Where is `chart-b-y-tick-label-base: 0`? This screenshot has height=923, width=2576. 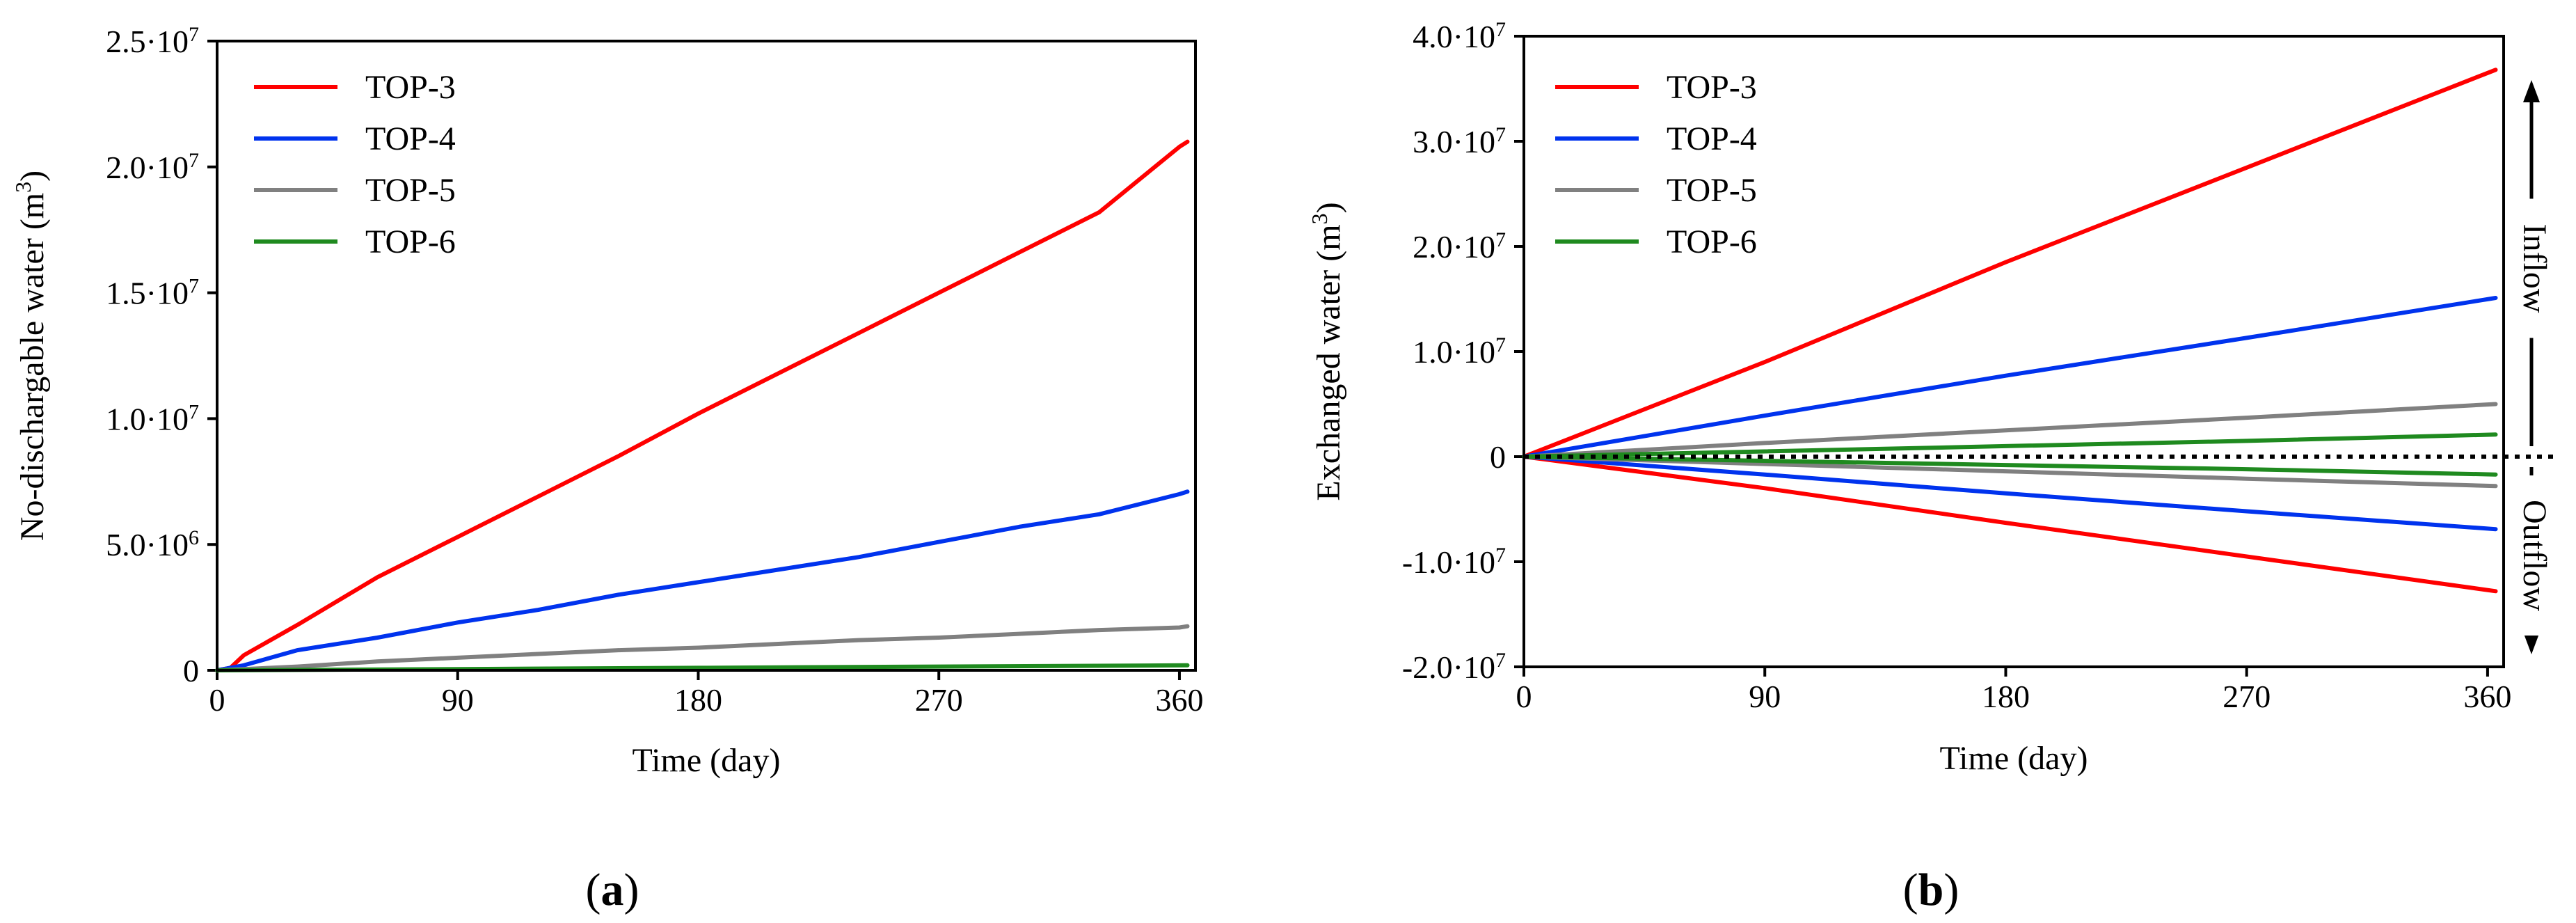 chart-b-y-tick-label-base: 0 is located at coordinates (1498, 457).